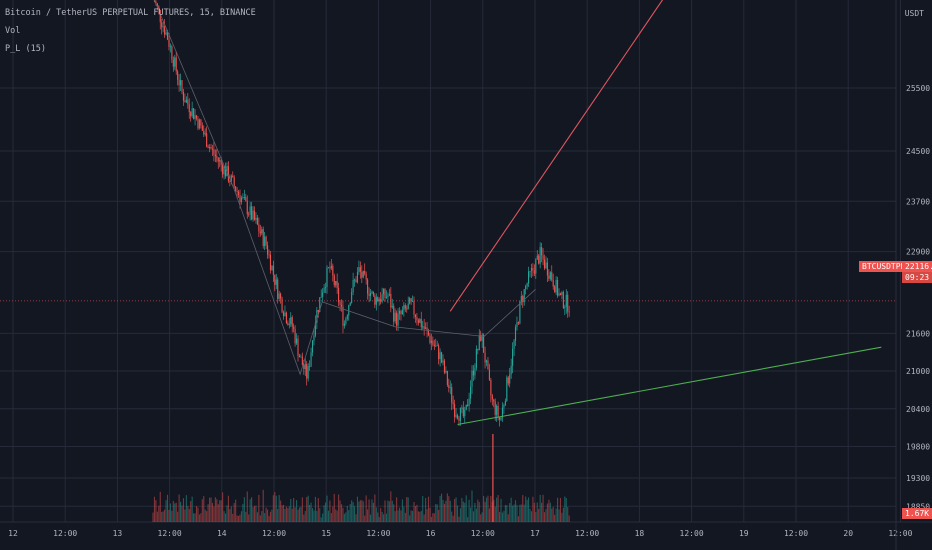  I want to click on price-axis-unit: USDT, so click(914, 13).